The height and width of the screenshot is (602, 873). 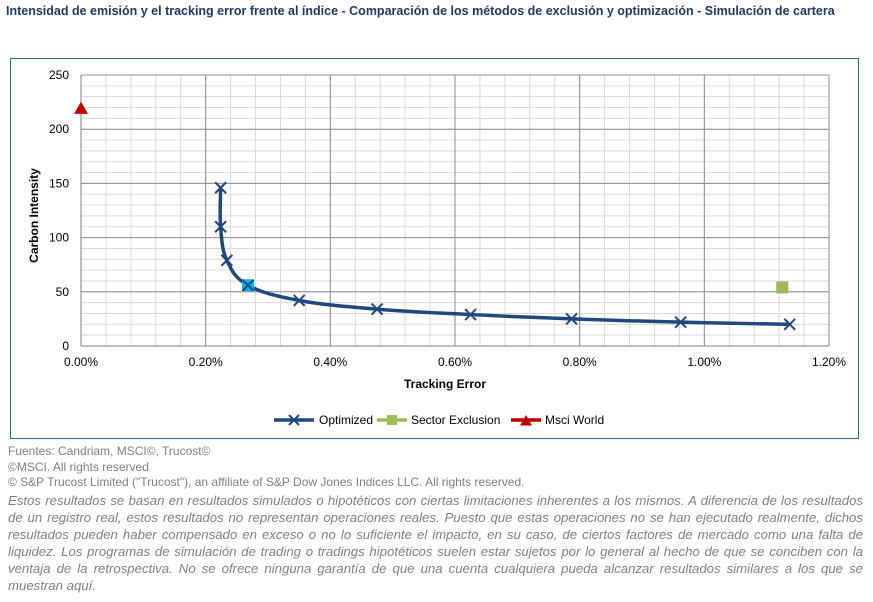 What do you see at coordinates (206, 362) in the screenshot?
I see `x-tick-label: 0.20%` at bounding box center [206, 362].